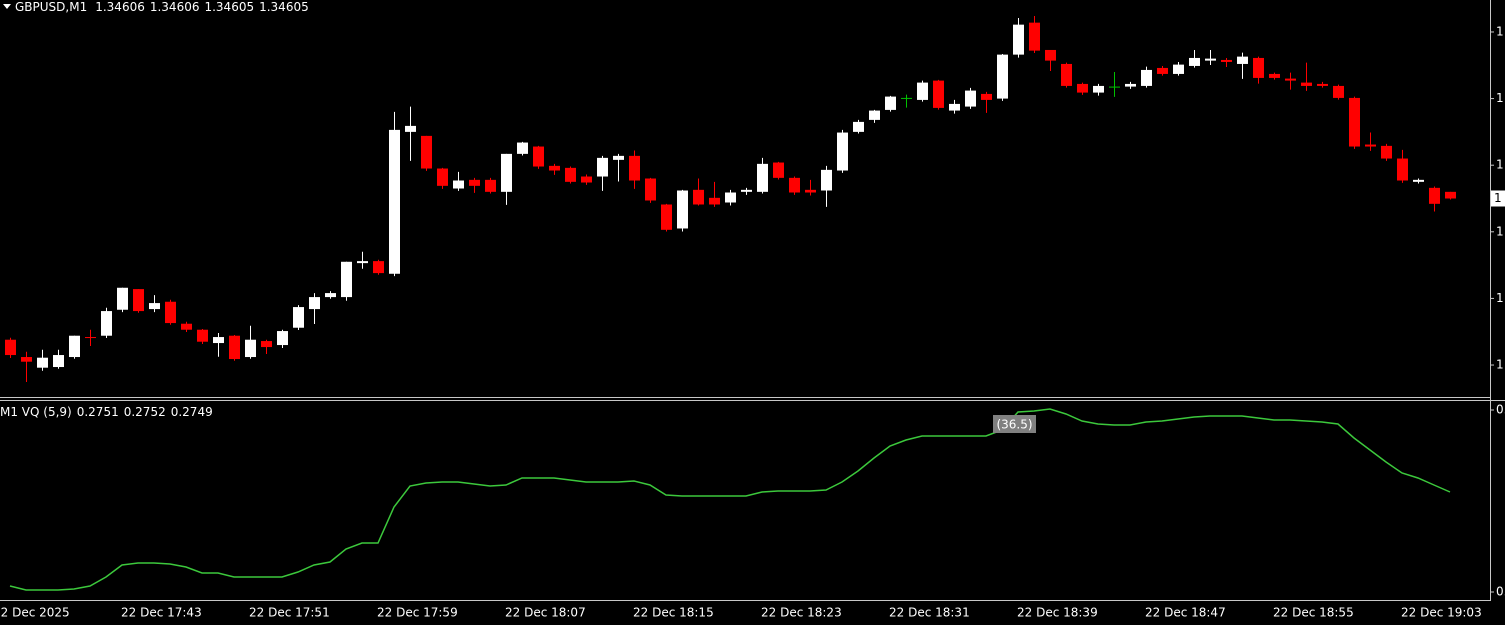 The width and height of the screenshot is (1505, 625). What do you see at coordinates (545, 613) in the screenshot?
I see `x-tick-label: 22 Dec 18:07` at bounding box center [545, 613].